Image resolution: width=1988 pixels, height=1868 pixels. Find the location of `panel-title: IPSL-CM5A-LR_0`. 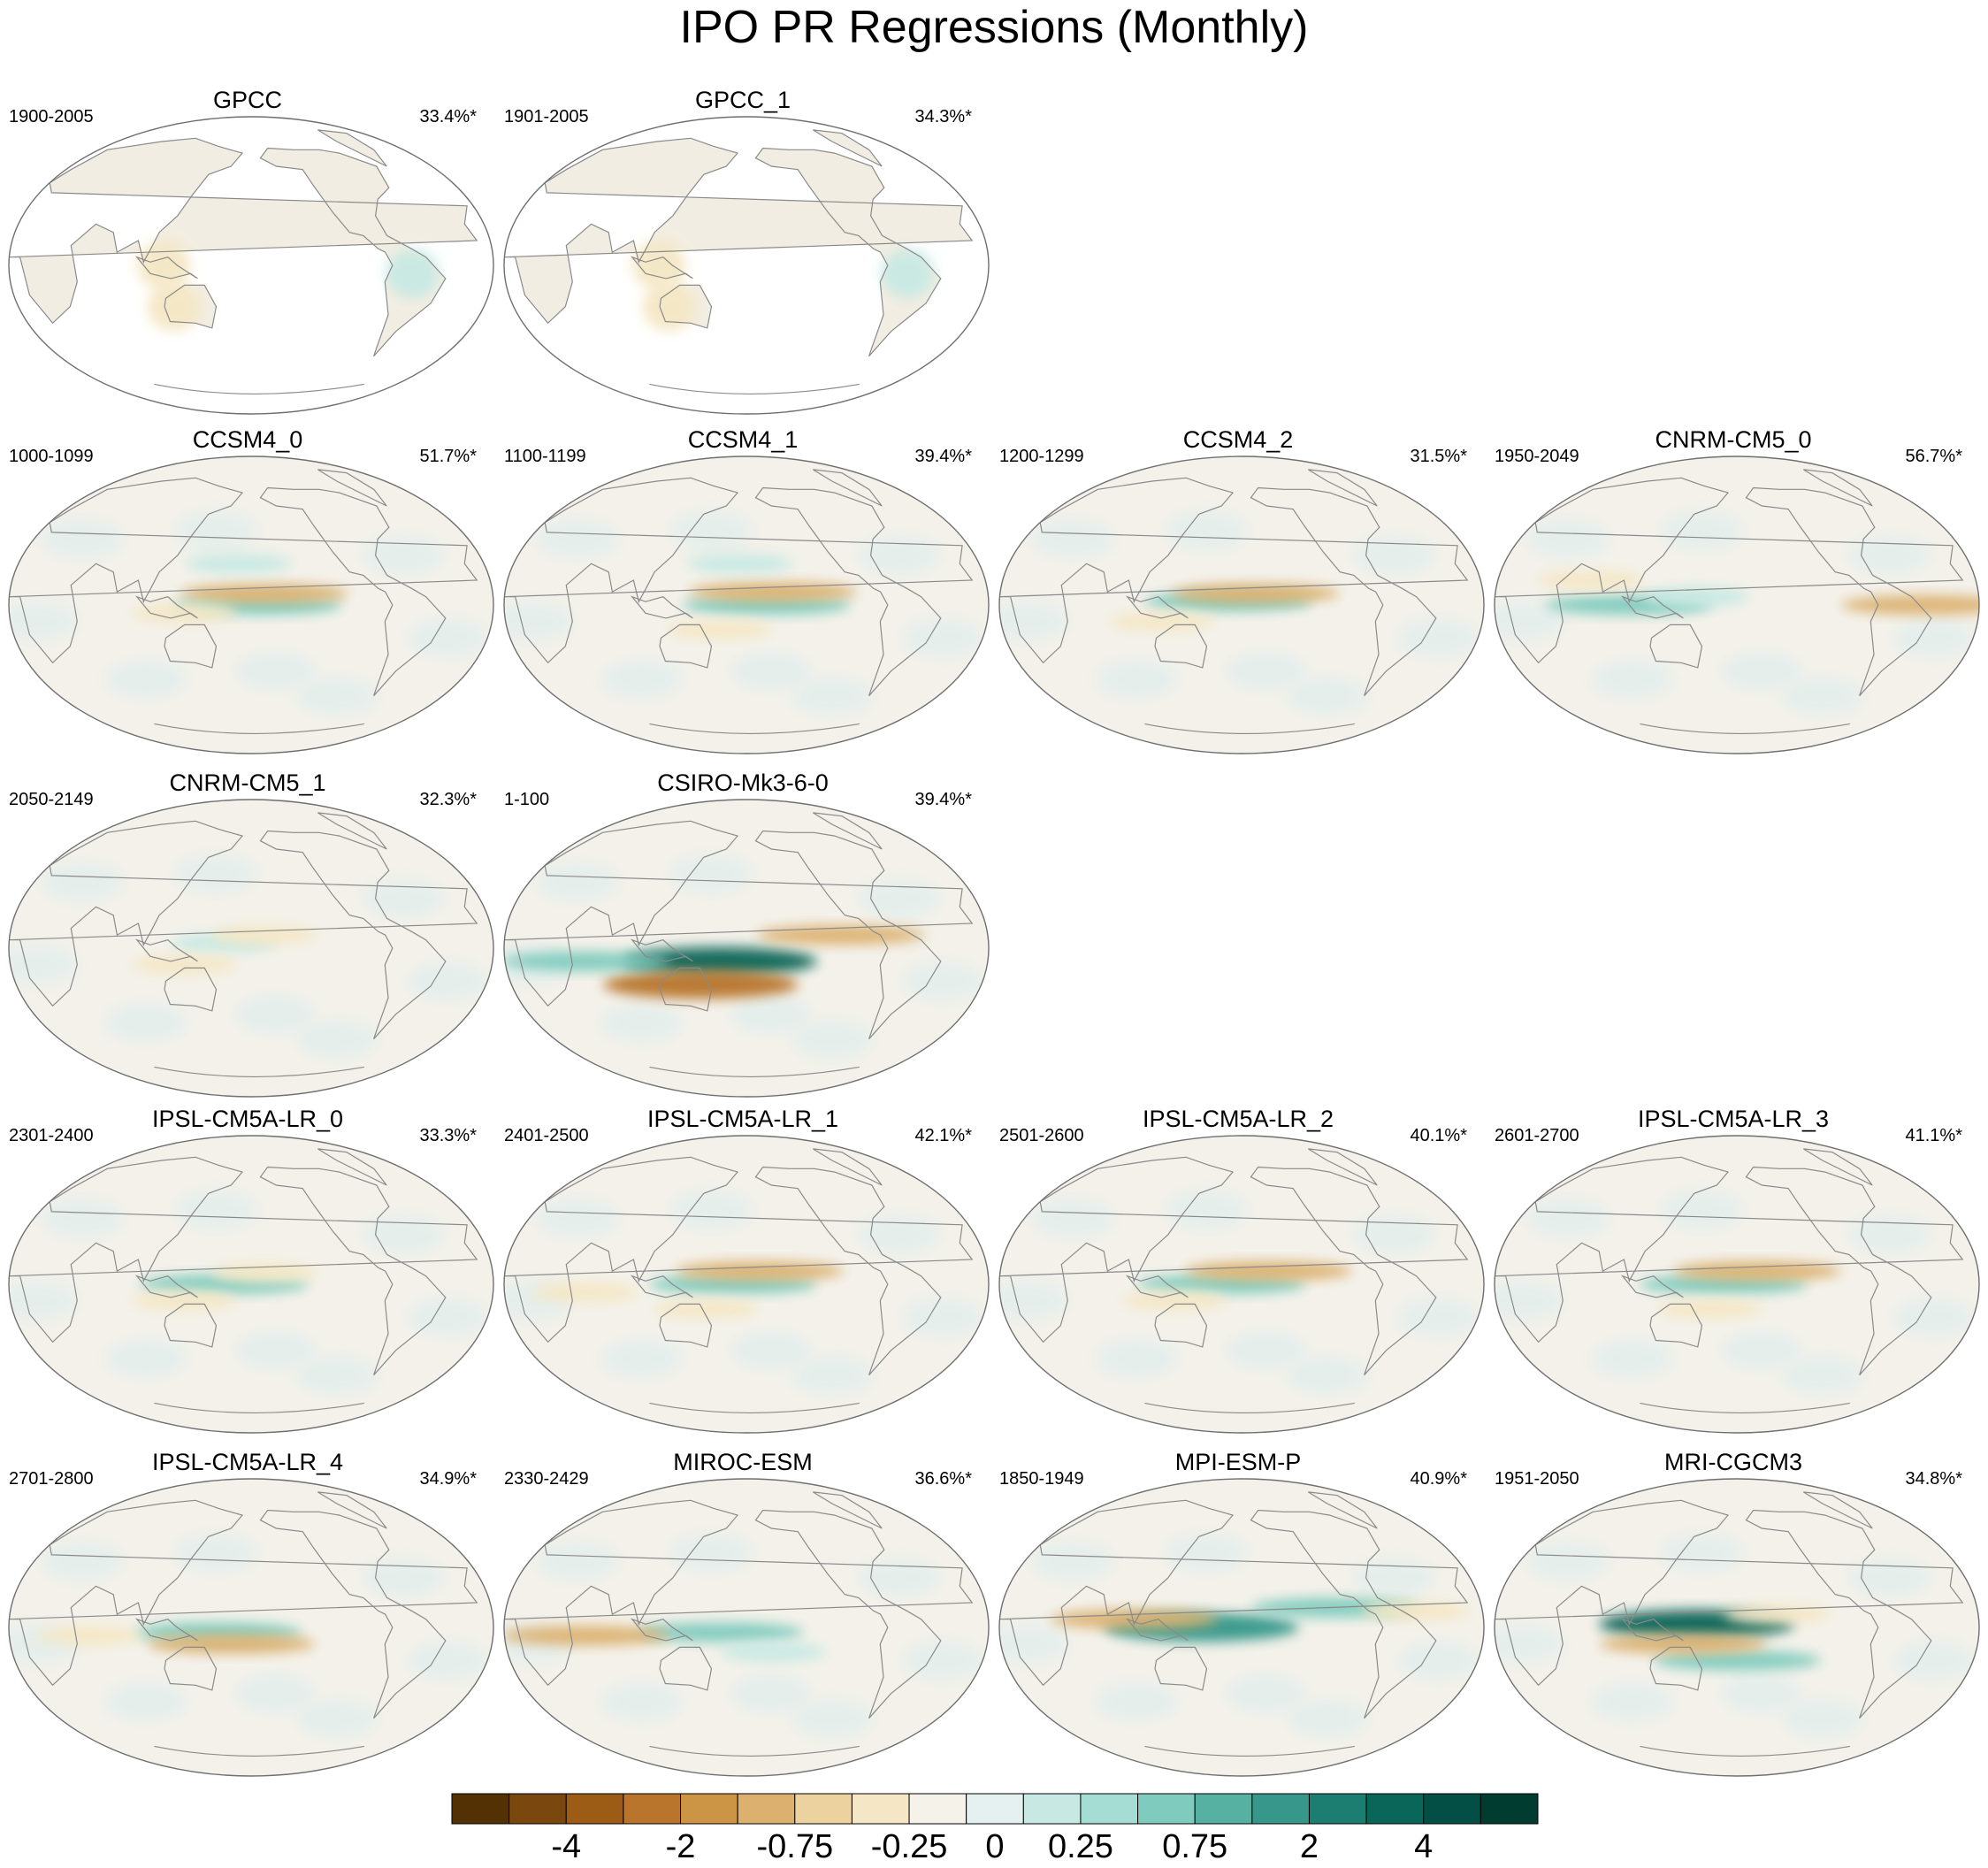

panel-title: IPSL-CM5A-LR_0 is located at coordinates (248, 1119).